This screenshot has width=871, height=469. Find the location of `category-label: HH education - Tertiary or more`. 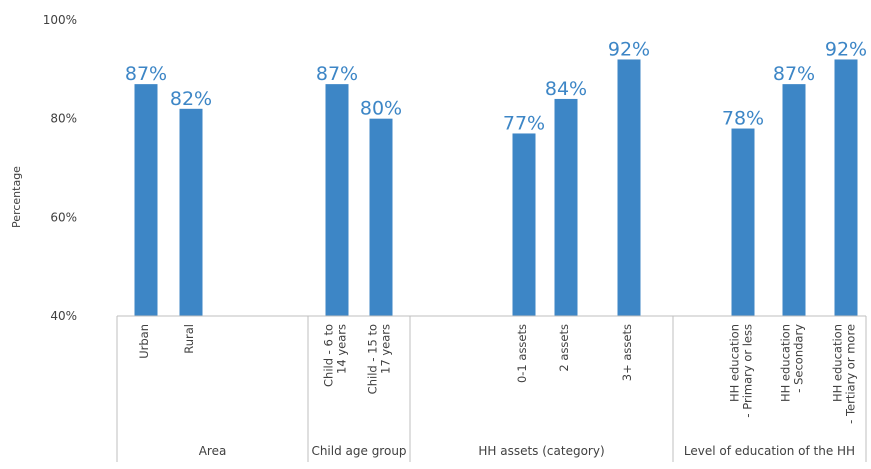

category-label: HH education - Tertiary or more is located at coordinates (844, 374).